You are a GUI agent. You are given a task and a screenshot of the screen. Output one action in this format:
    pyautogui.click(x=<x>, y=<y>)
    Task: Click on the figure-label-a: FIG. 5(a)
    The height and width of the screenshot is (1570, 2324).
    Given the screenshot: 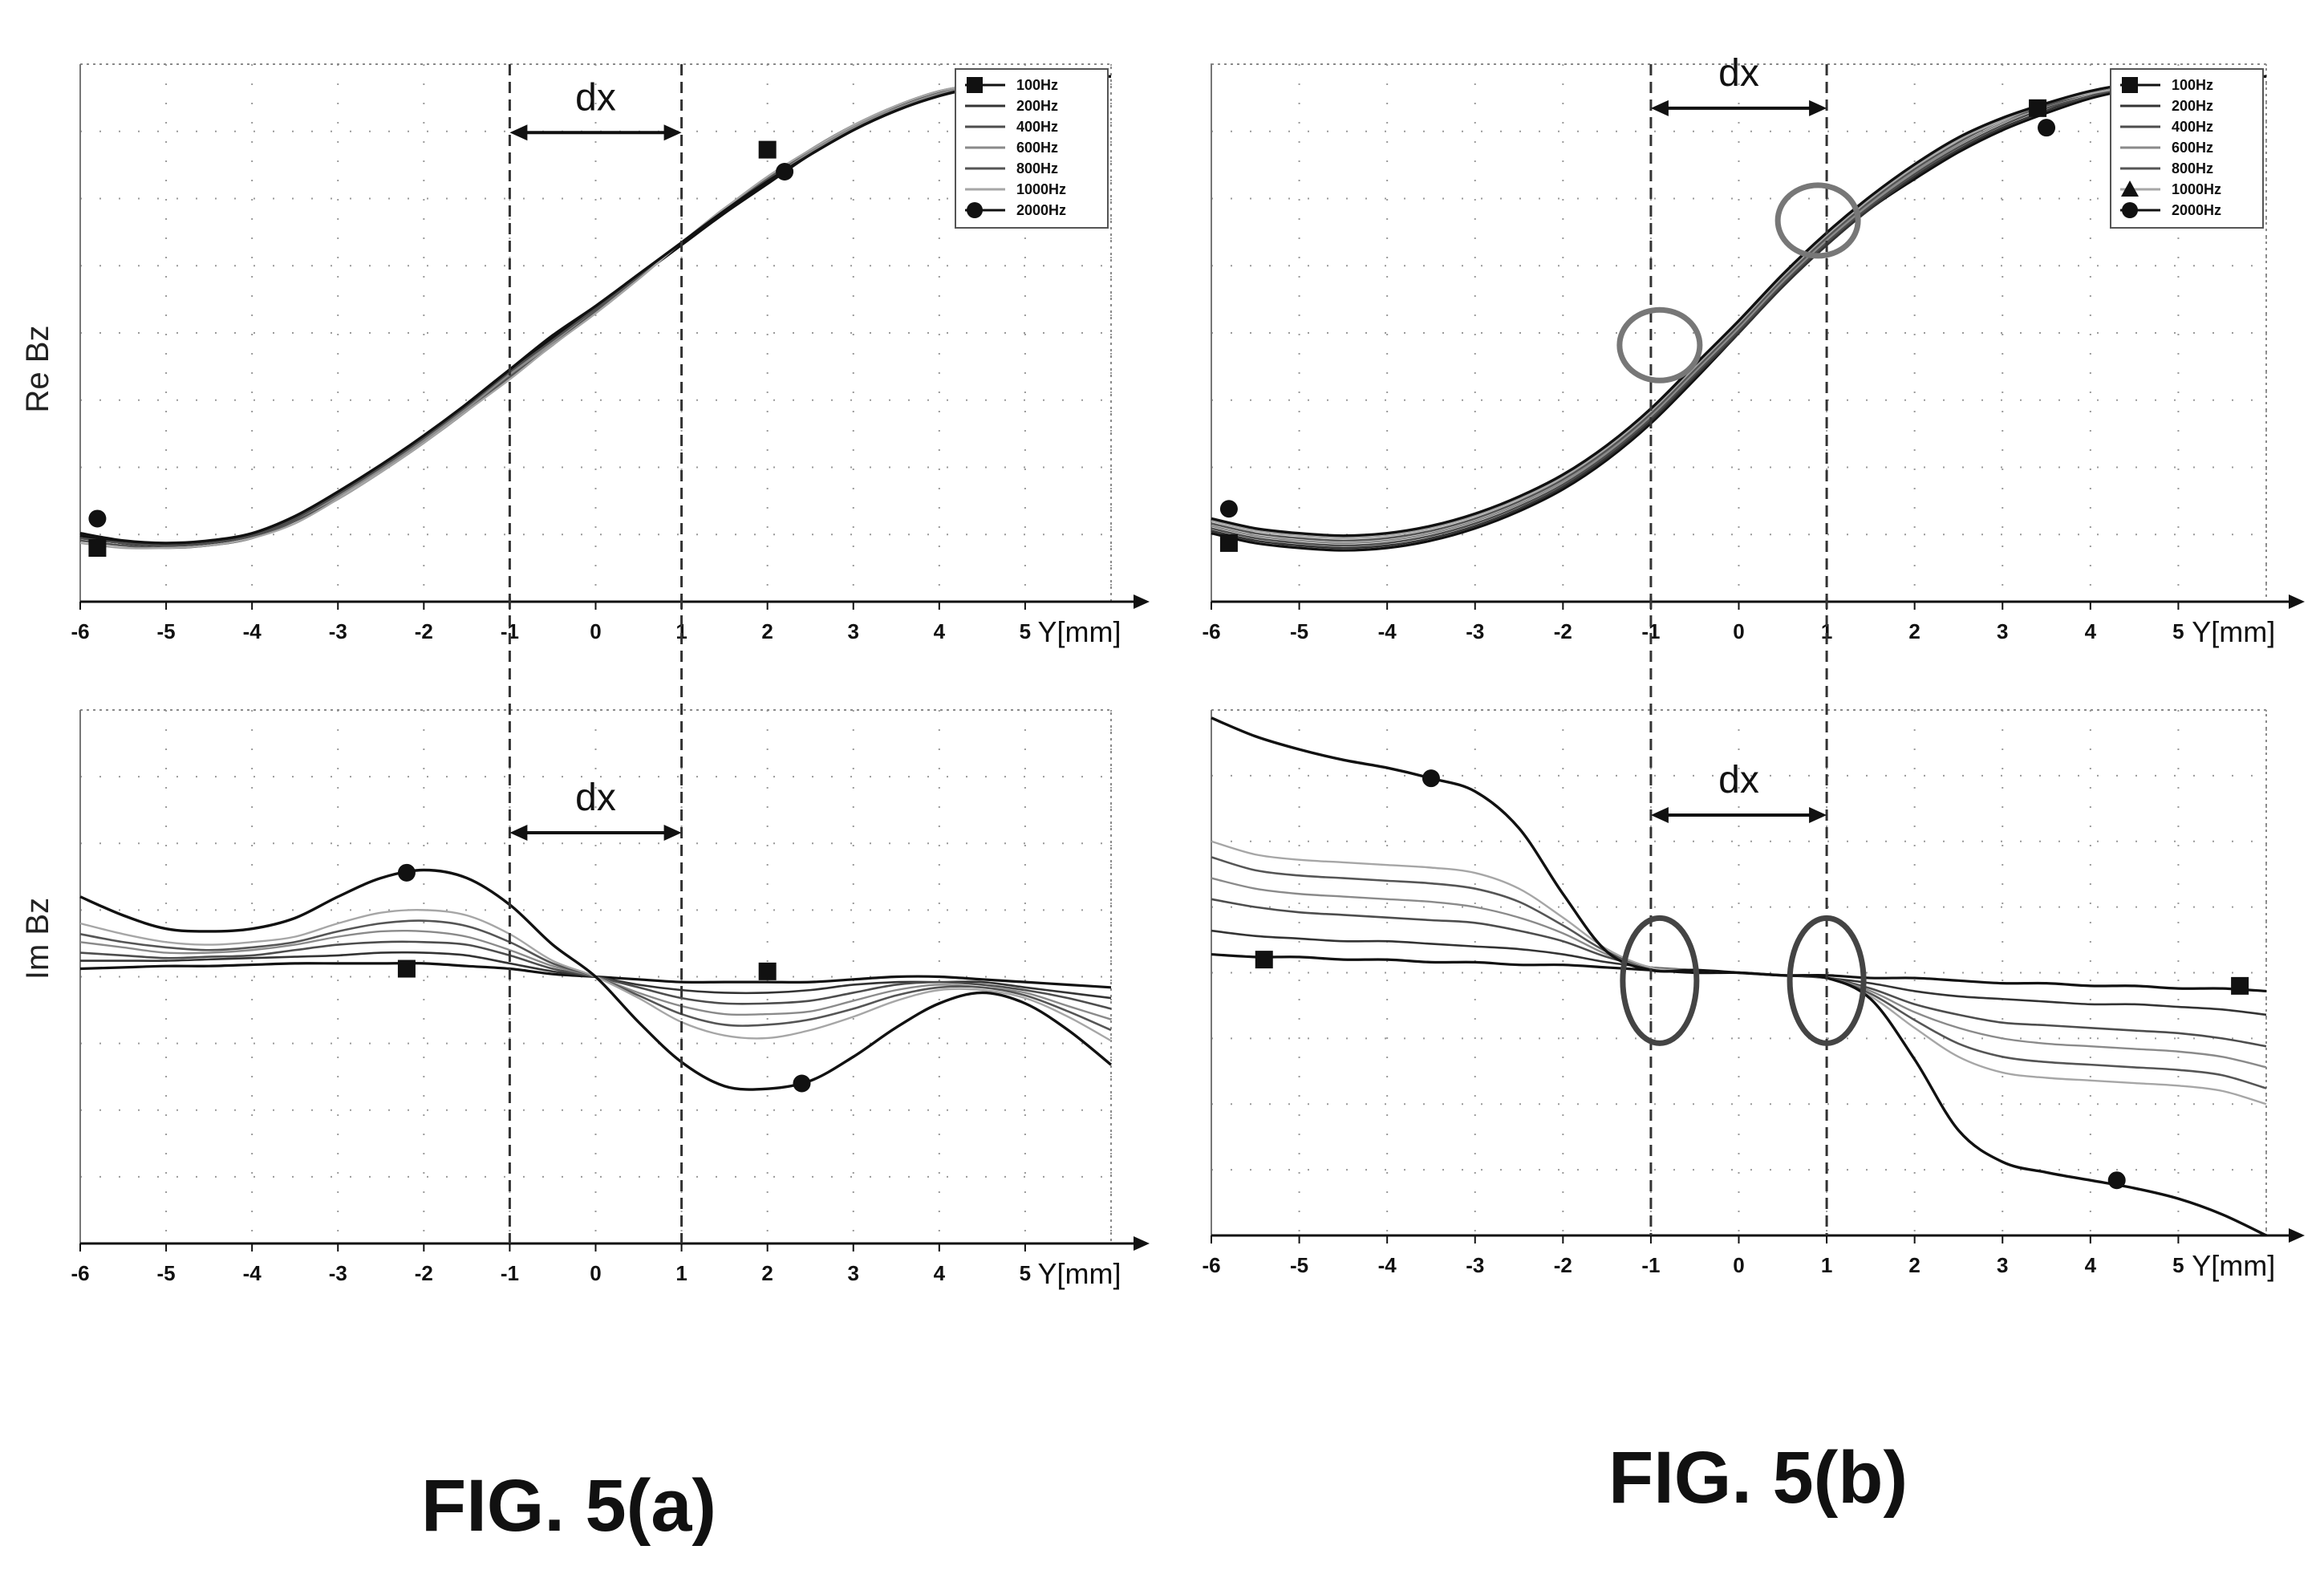 What is the action you would take?
    pyautogui.click(x=569, y=1506)
    